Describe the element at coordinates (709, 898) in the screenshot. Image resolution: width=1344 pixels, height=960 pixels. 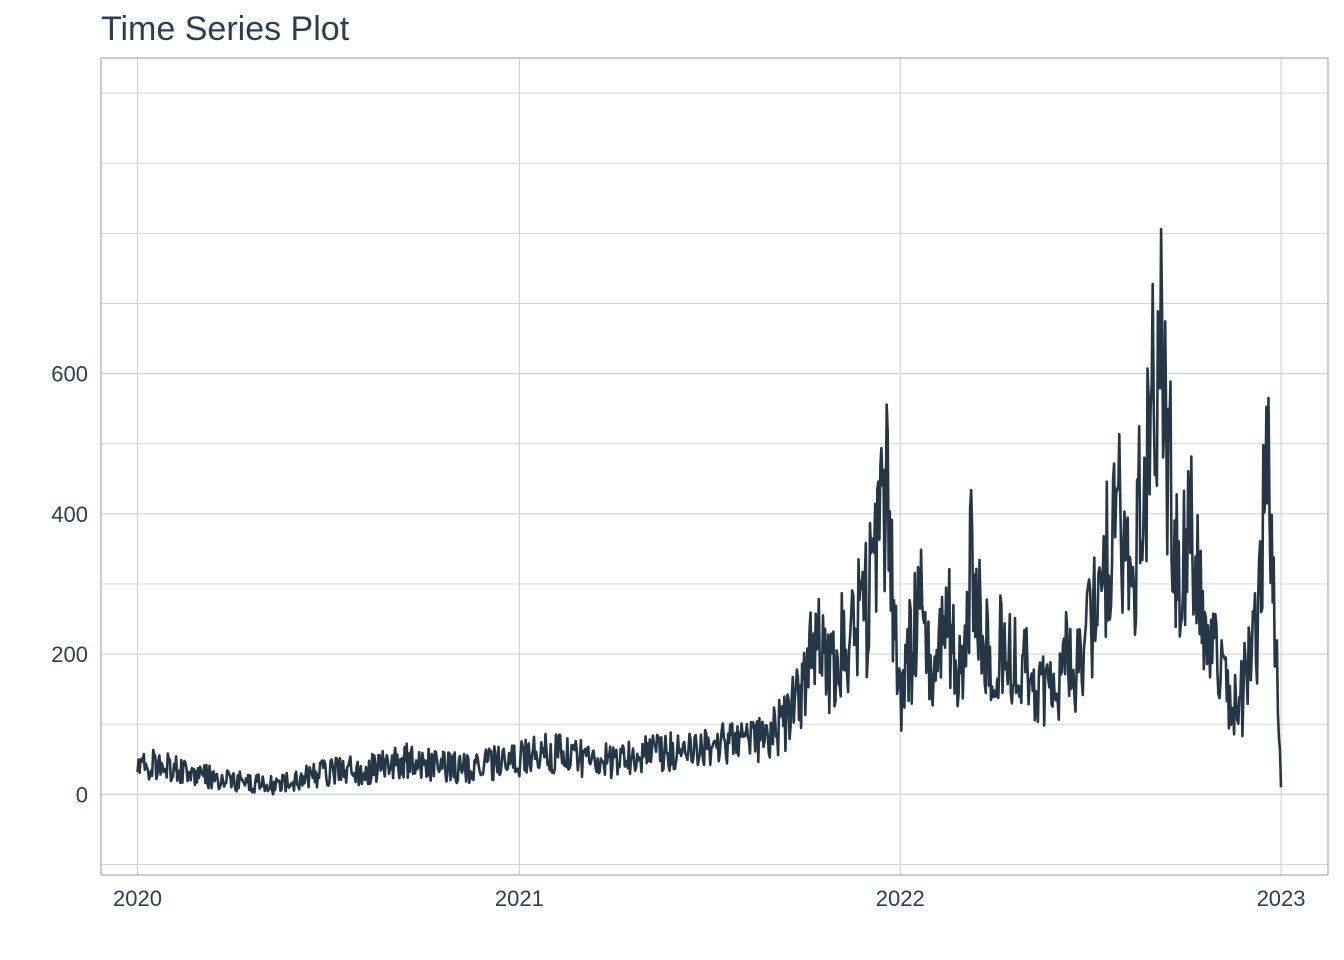
I see `x-tick-labels: 2020 2021 2022 2023` at that location.